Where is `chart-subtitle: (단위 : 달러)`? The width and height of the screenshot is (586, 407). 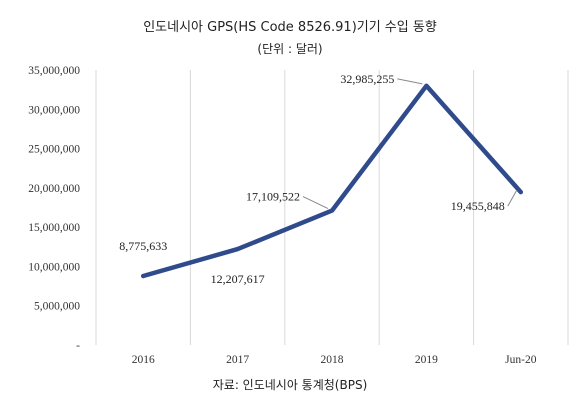
chart-subtitle: (단위 : 달러) is located at coordinates (289, 49).